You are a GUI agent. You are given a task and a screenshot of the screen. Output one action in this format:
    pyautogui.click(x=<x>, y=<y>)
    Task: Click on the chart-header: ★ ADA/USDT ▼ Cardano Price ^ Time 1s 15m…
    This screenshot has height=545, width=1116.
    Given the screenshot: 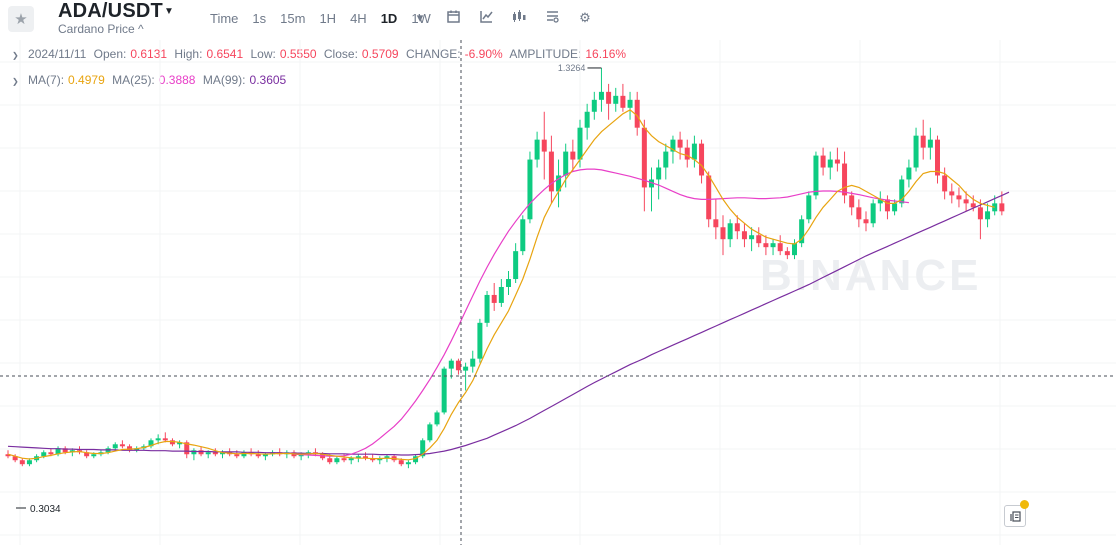 What is the action you would take?
    pyautogui.click(x=558, y=20)
    